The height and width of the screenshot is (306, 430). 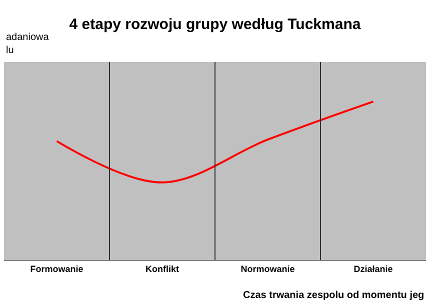 What do you see at coordinates (373, 269) in the screenshot?
I see `x-tick-label: Działanie` at bounding box center [373, 269].